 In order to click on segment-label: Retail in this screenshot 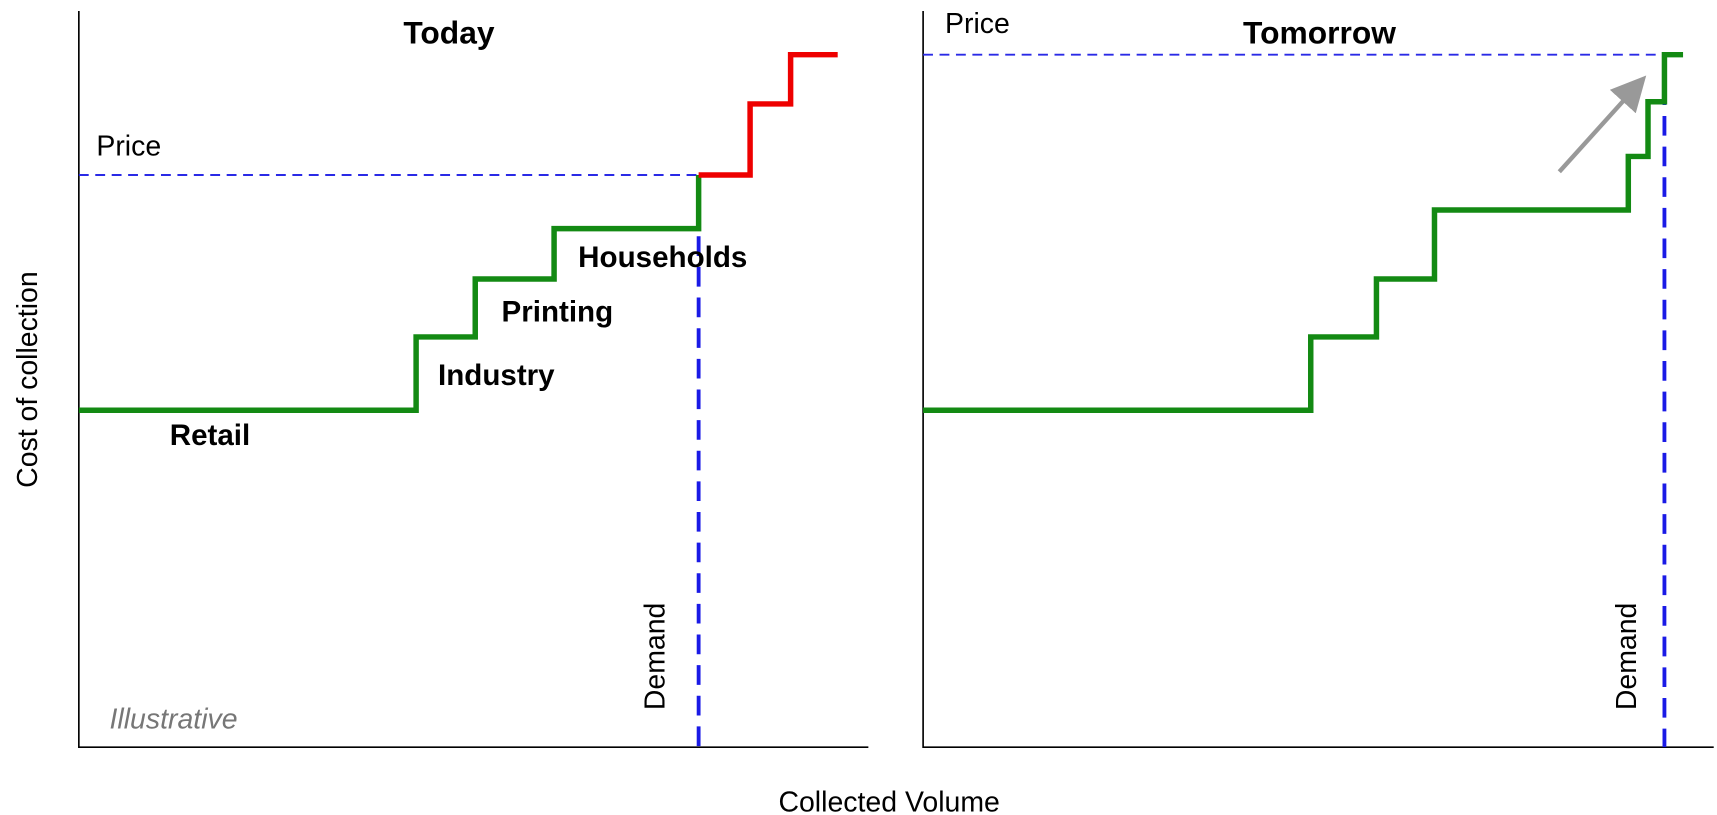, I will do `click(210, 435)`.